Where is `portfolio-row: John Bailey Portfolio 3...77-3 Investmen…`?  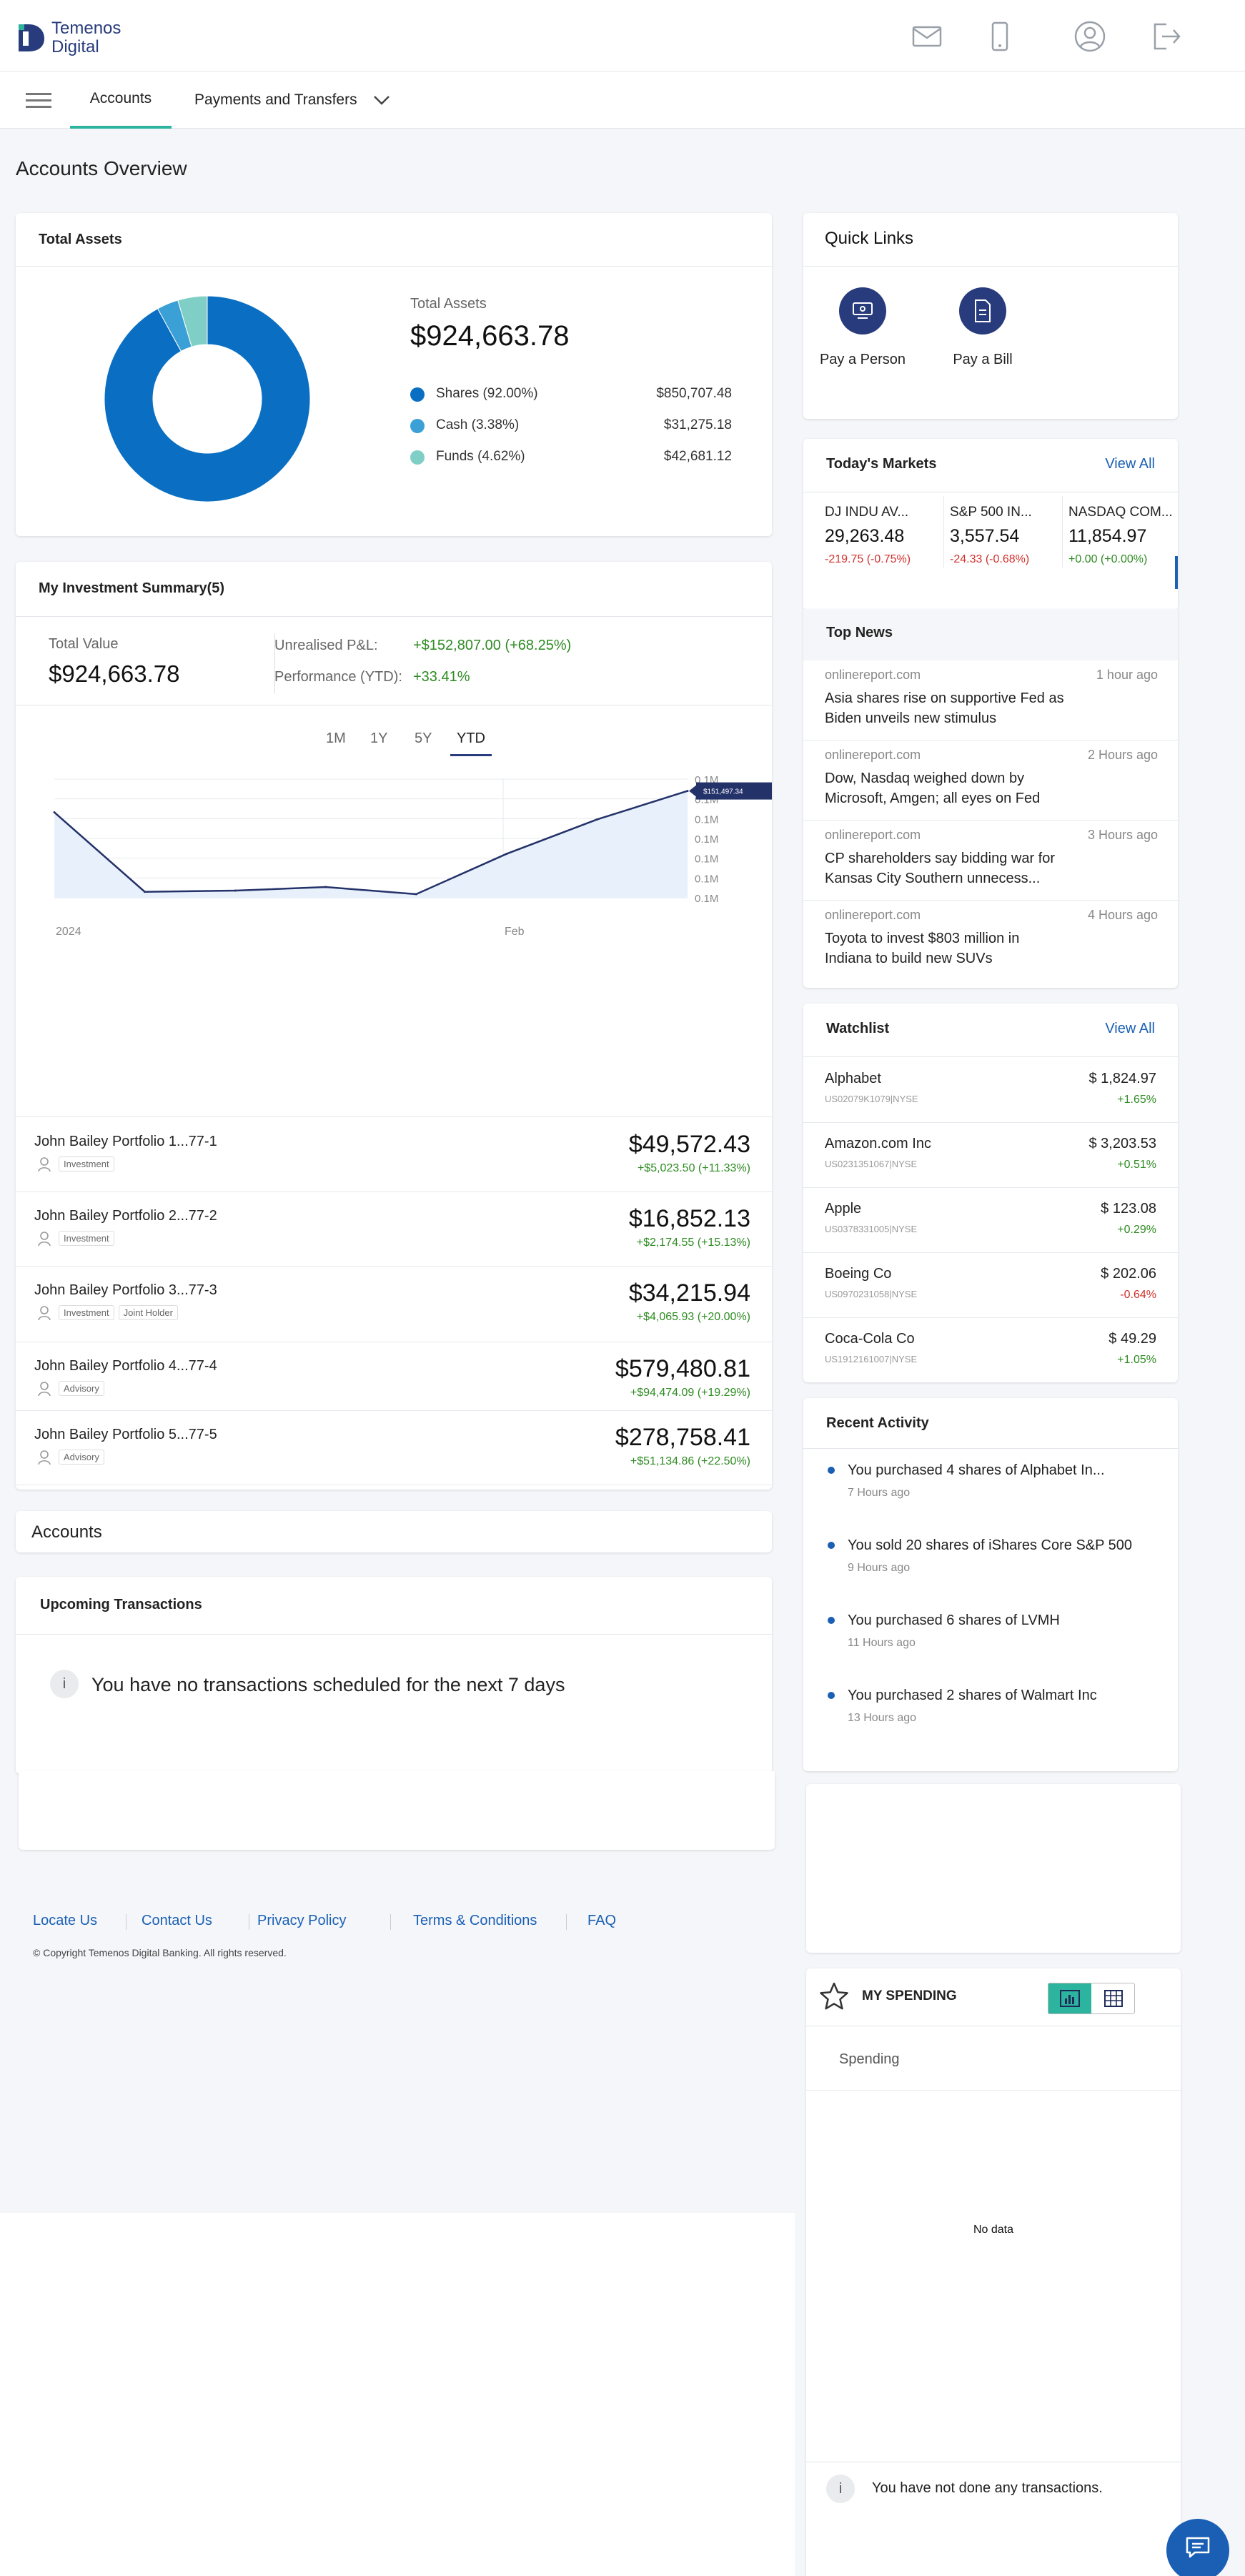 portfolio-row: John Bailey Portfolio 3...77-3 Investmen… is located at coordinates (394, 1305).